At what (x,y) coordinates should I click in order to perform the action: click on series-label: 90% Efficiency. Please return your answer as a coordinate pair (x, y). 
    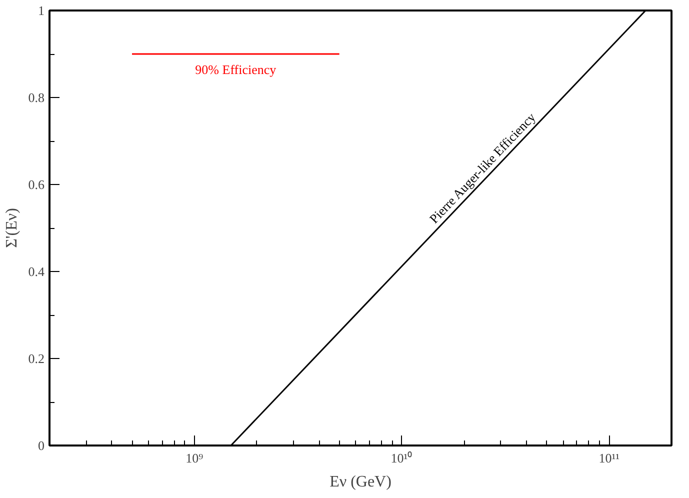
    Looking at the image, I should click on (236, 69).